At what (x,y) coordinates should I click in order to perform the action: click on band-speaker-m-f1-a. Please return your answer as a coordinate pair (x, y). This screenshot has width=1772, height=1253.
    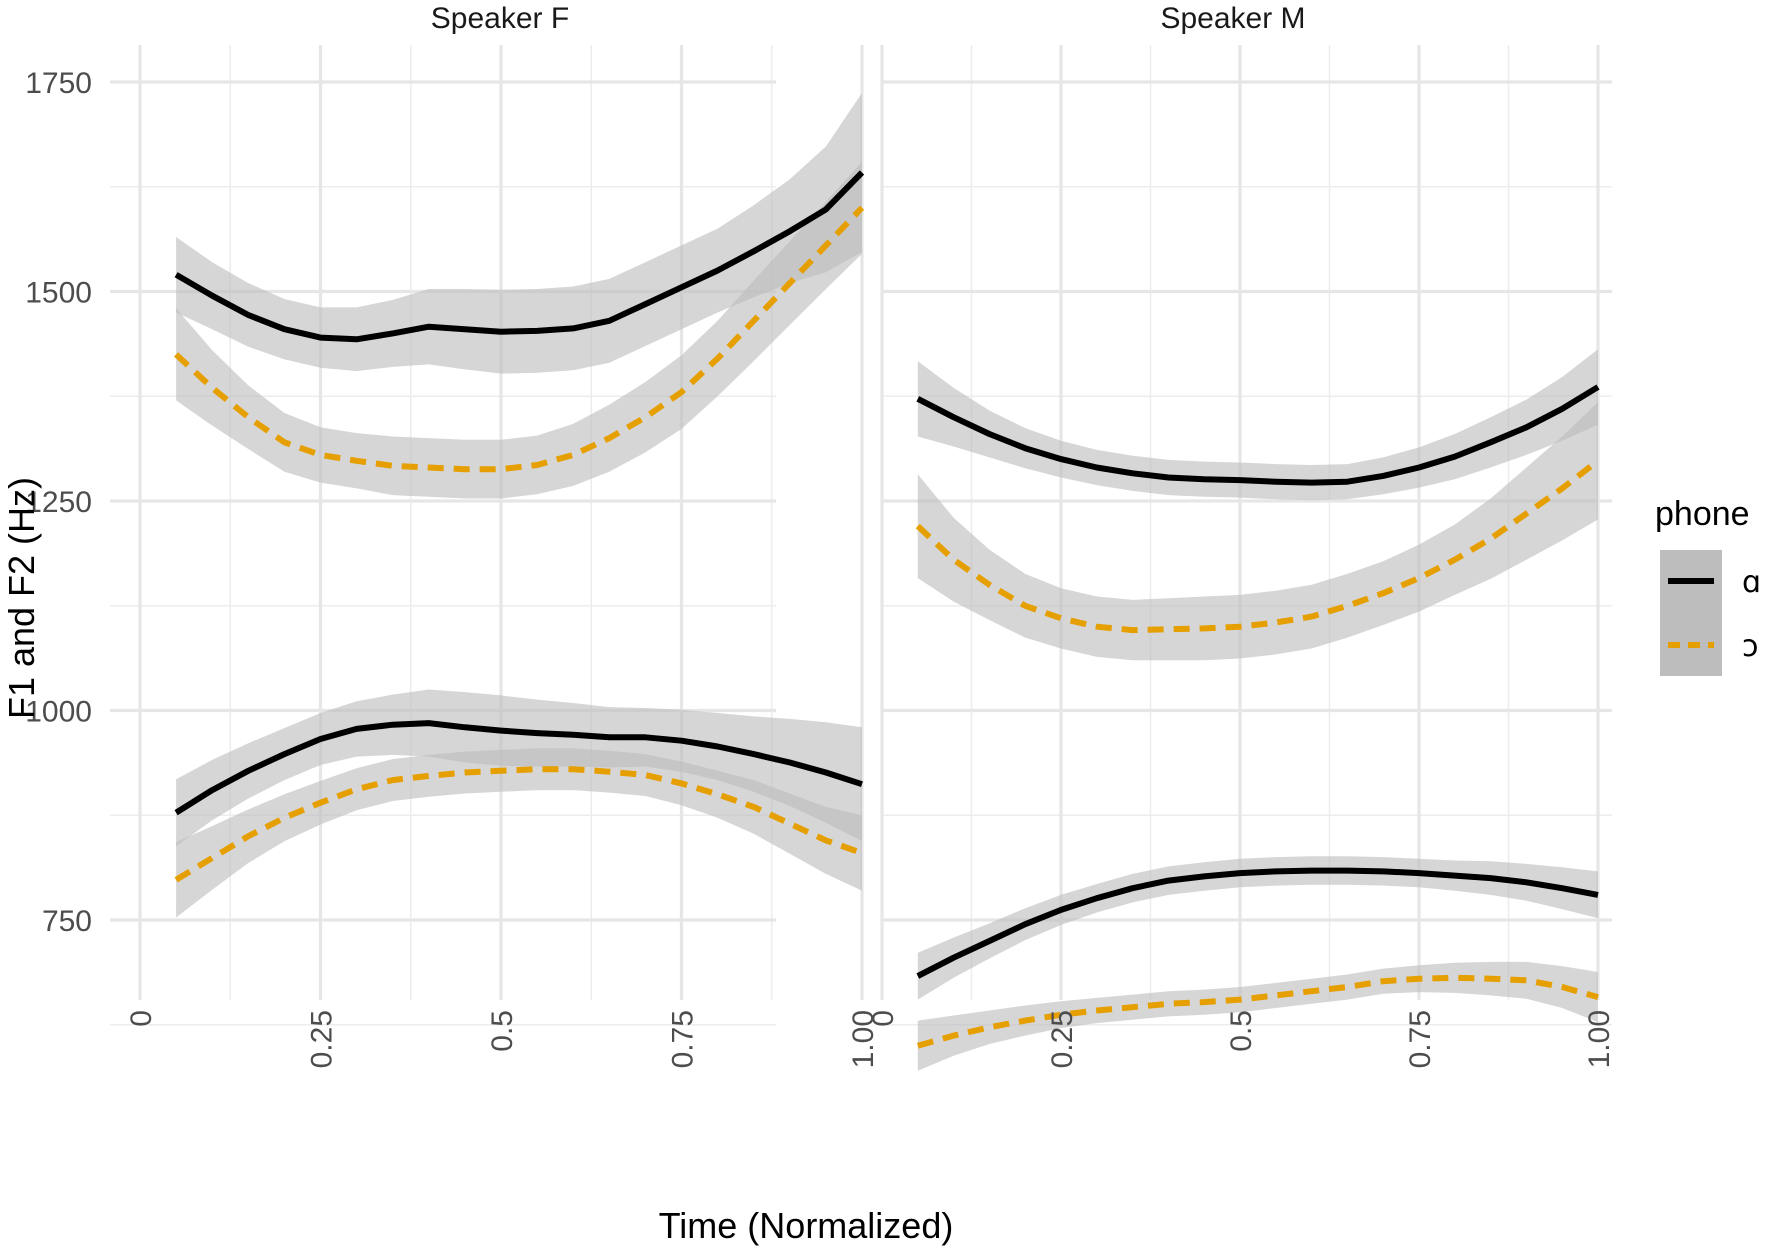
    Looking at the image, I should click on (1257, 928).